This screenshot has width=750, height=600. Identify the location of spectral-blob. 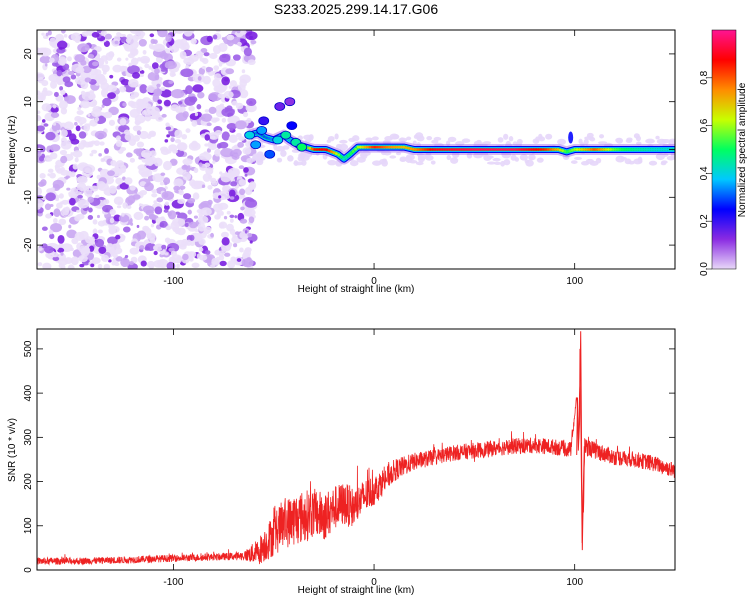
(250, 135).